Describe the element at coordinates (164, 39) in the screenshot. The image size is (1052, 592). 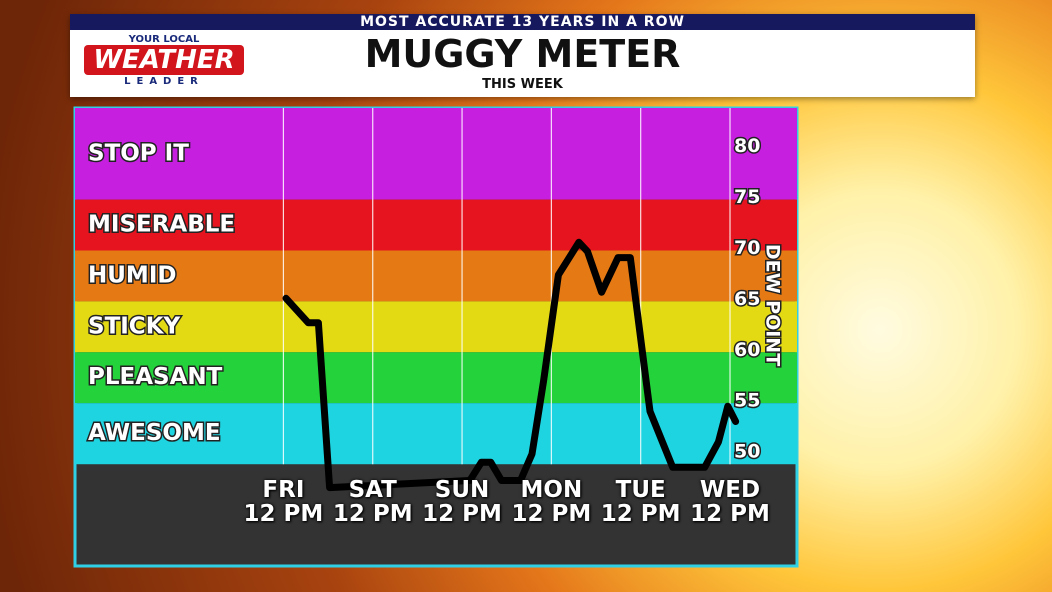
I see `logo-top: YOUR LOCAL` at that location.